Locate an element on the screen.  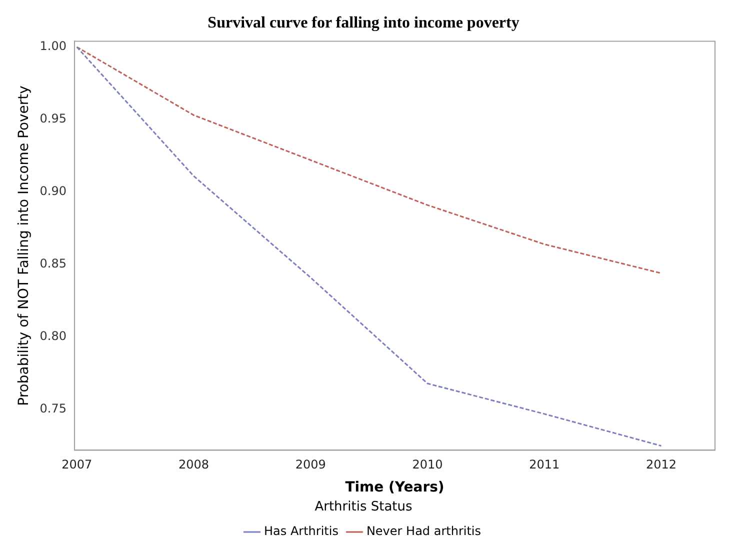
x-tick-label: 2010 is located at coordinates (427, 465).